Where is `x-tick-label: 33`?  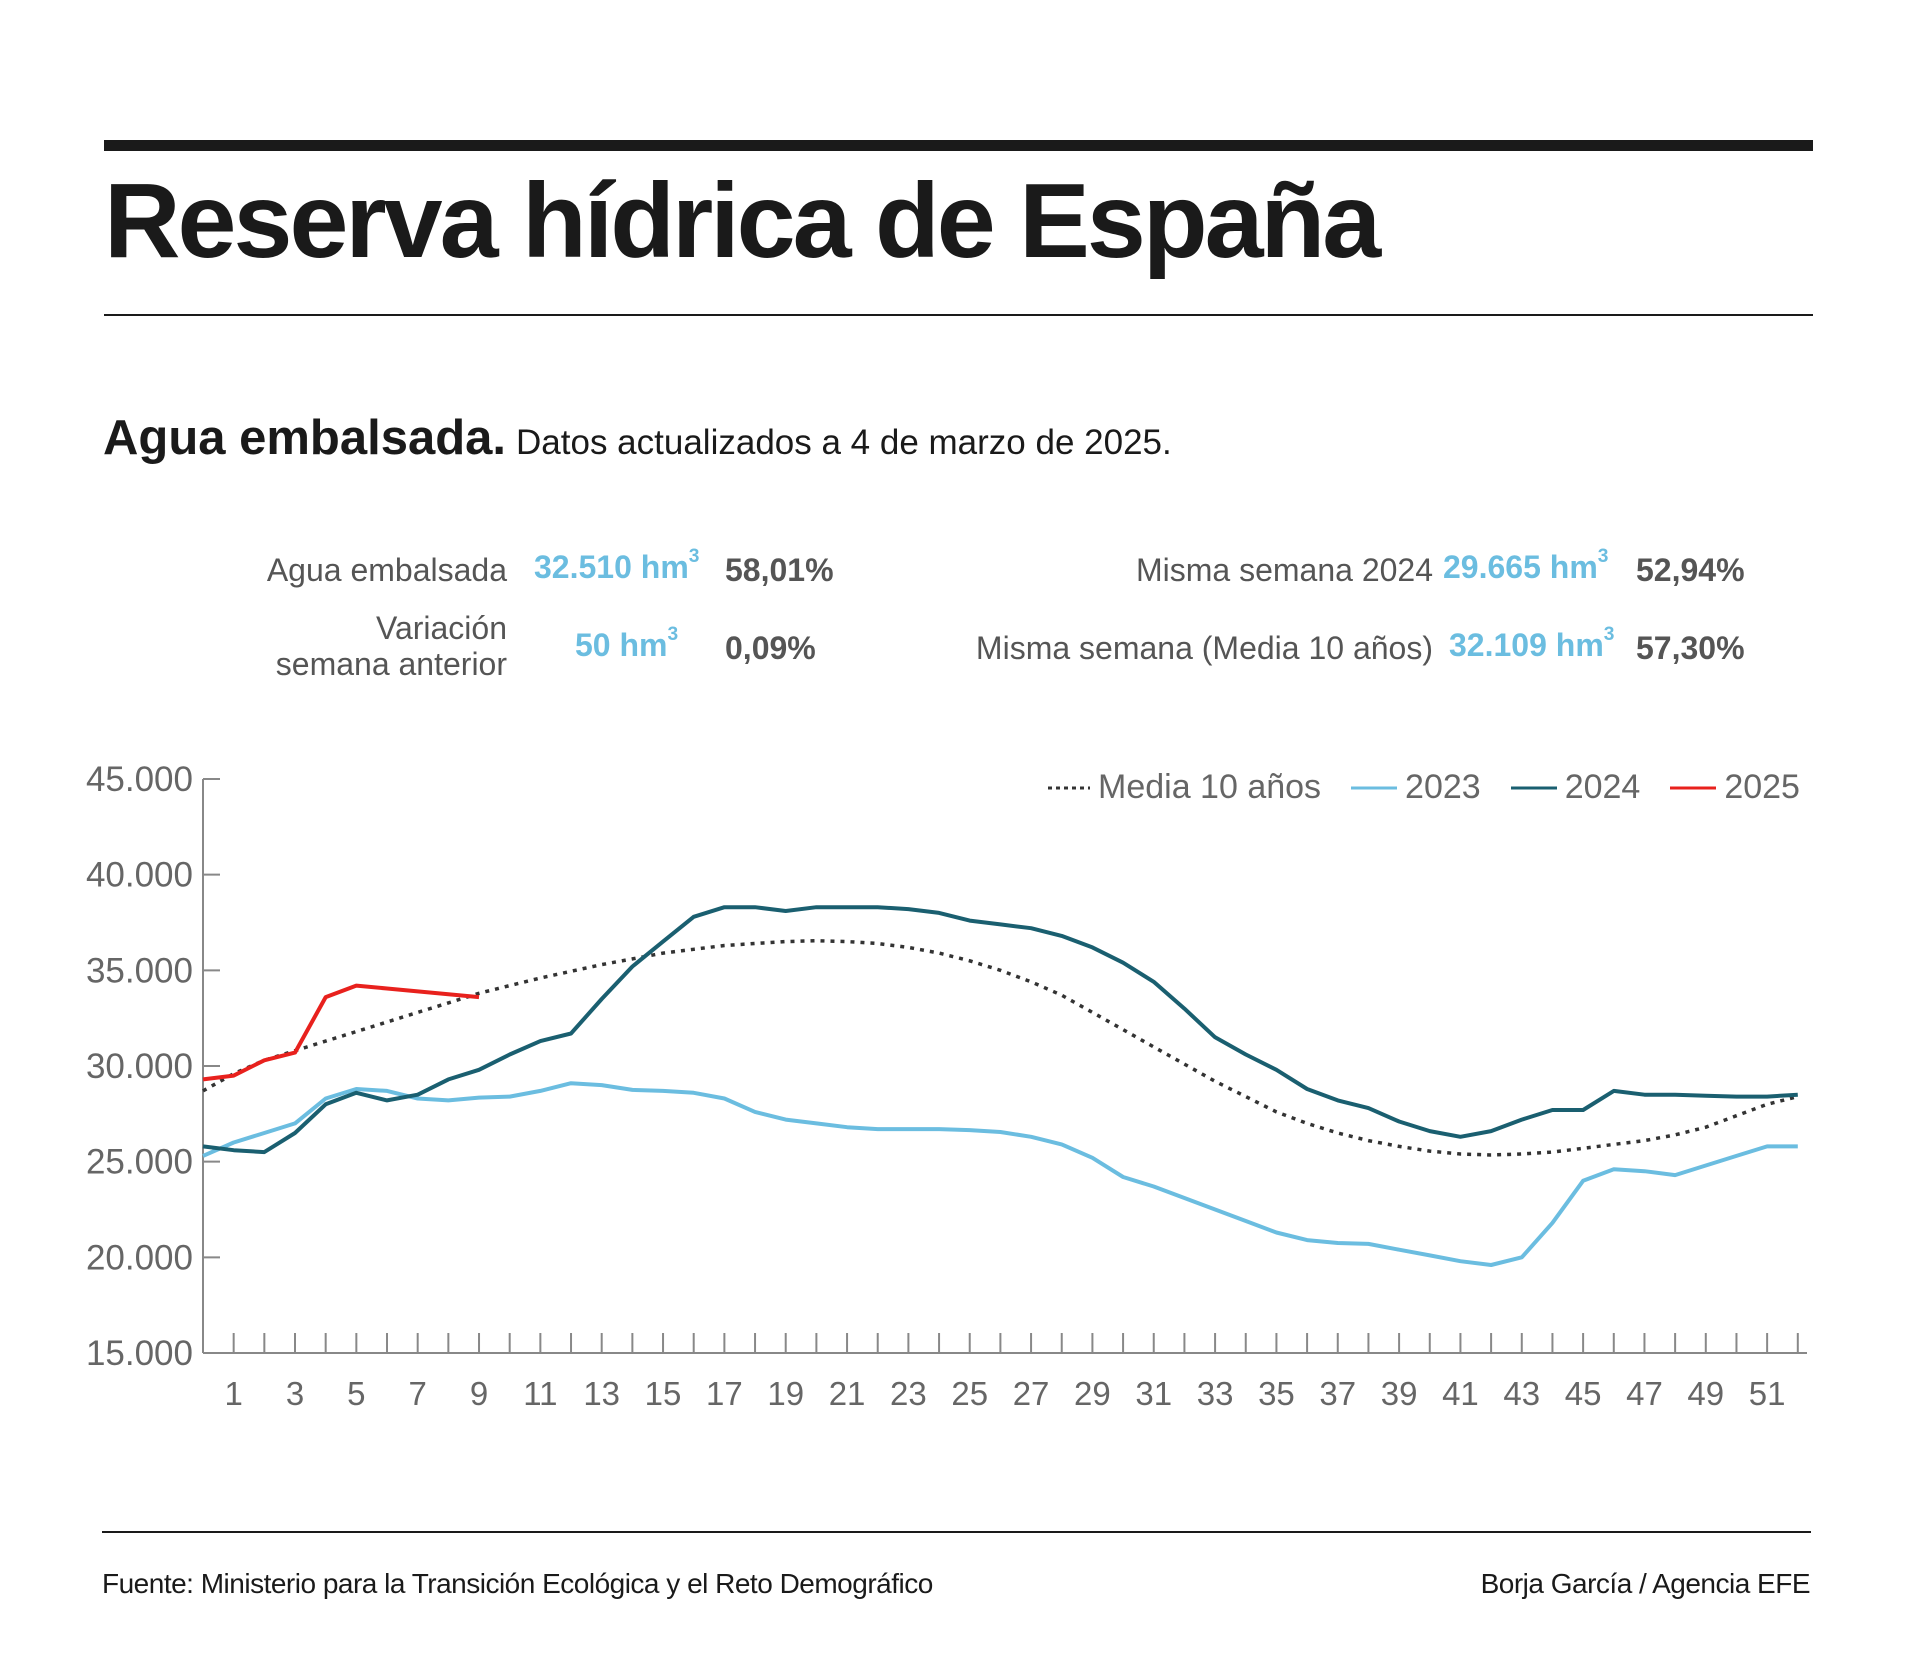
x-tick-label: 33 is located at coordinates (1215, 1393).